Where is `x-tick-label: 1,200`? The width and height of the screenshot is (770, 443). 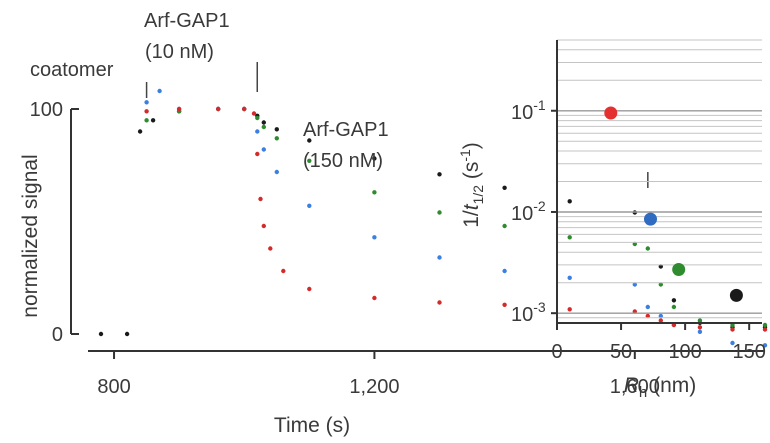 x-tick-label: 1,200 is located at coordinates (374, 387).